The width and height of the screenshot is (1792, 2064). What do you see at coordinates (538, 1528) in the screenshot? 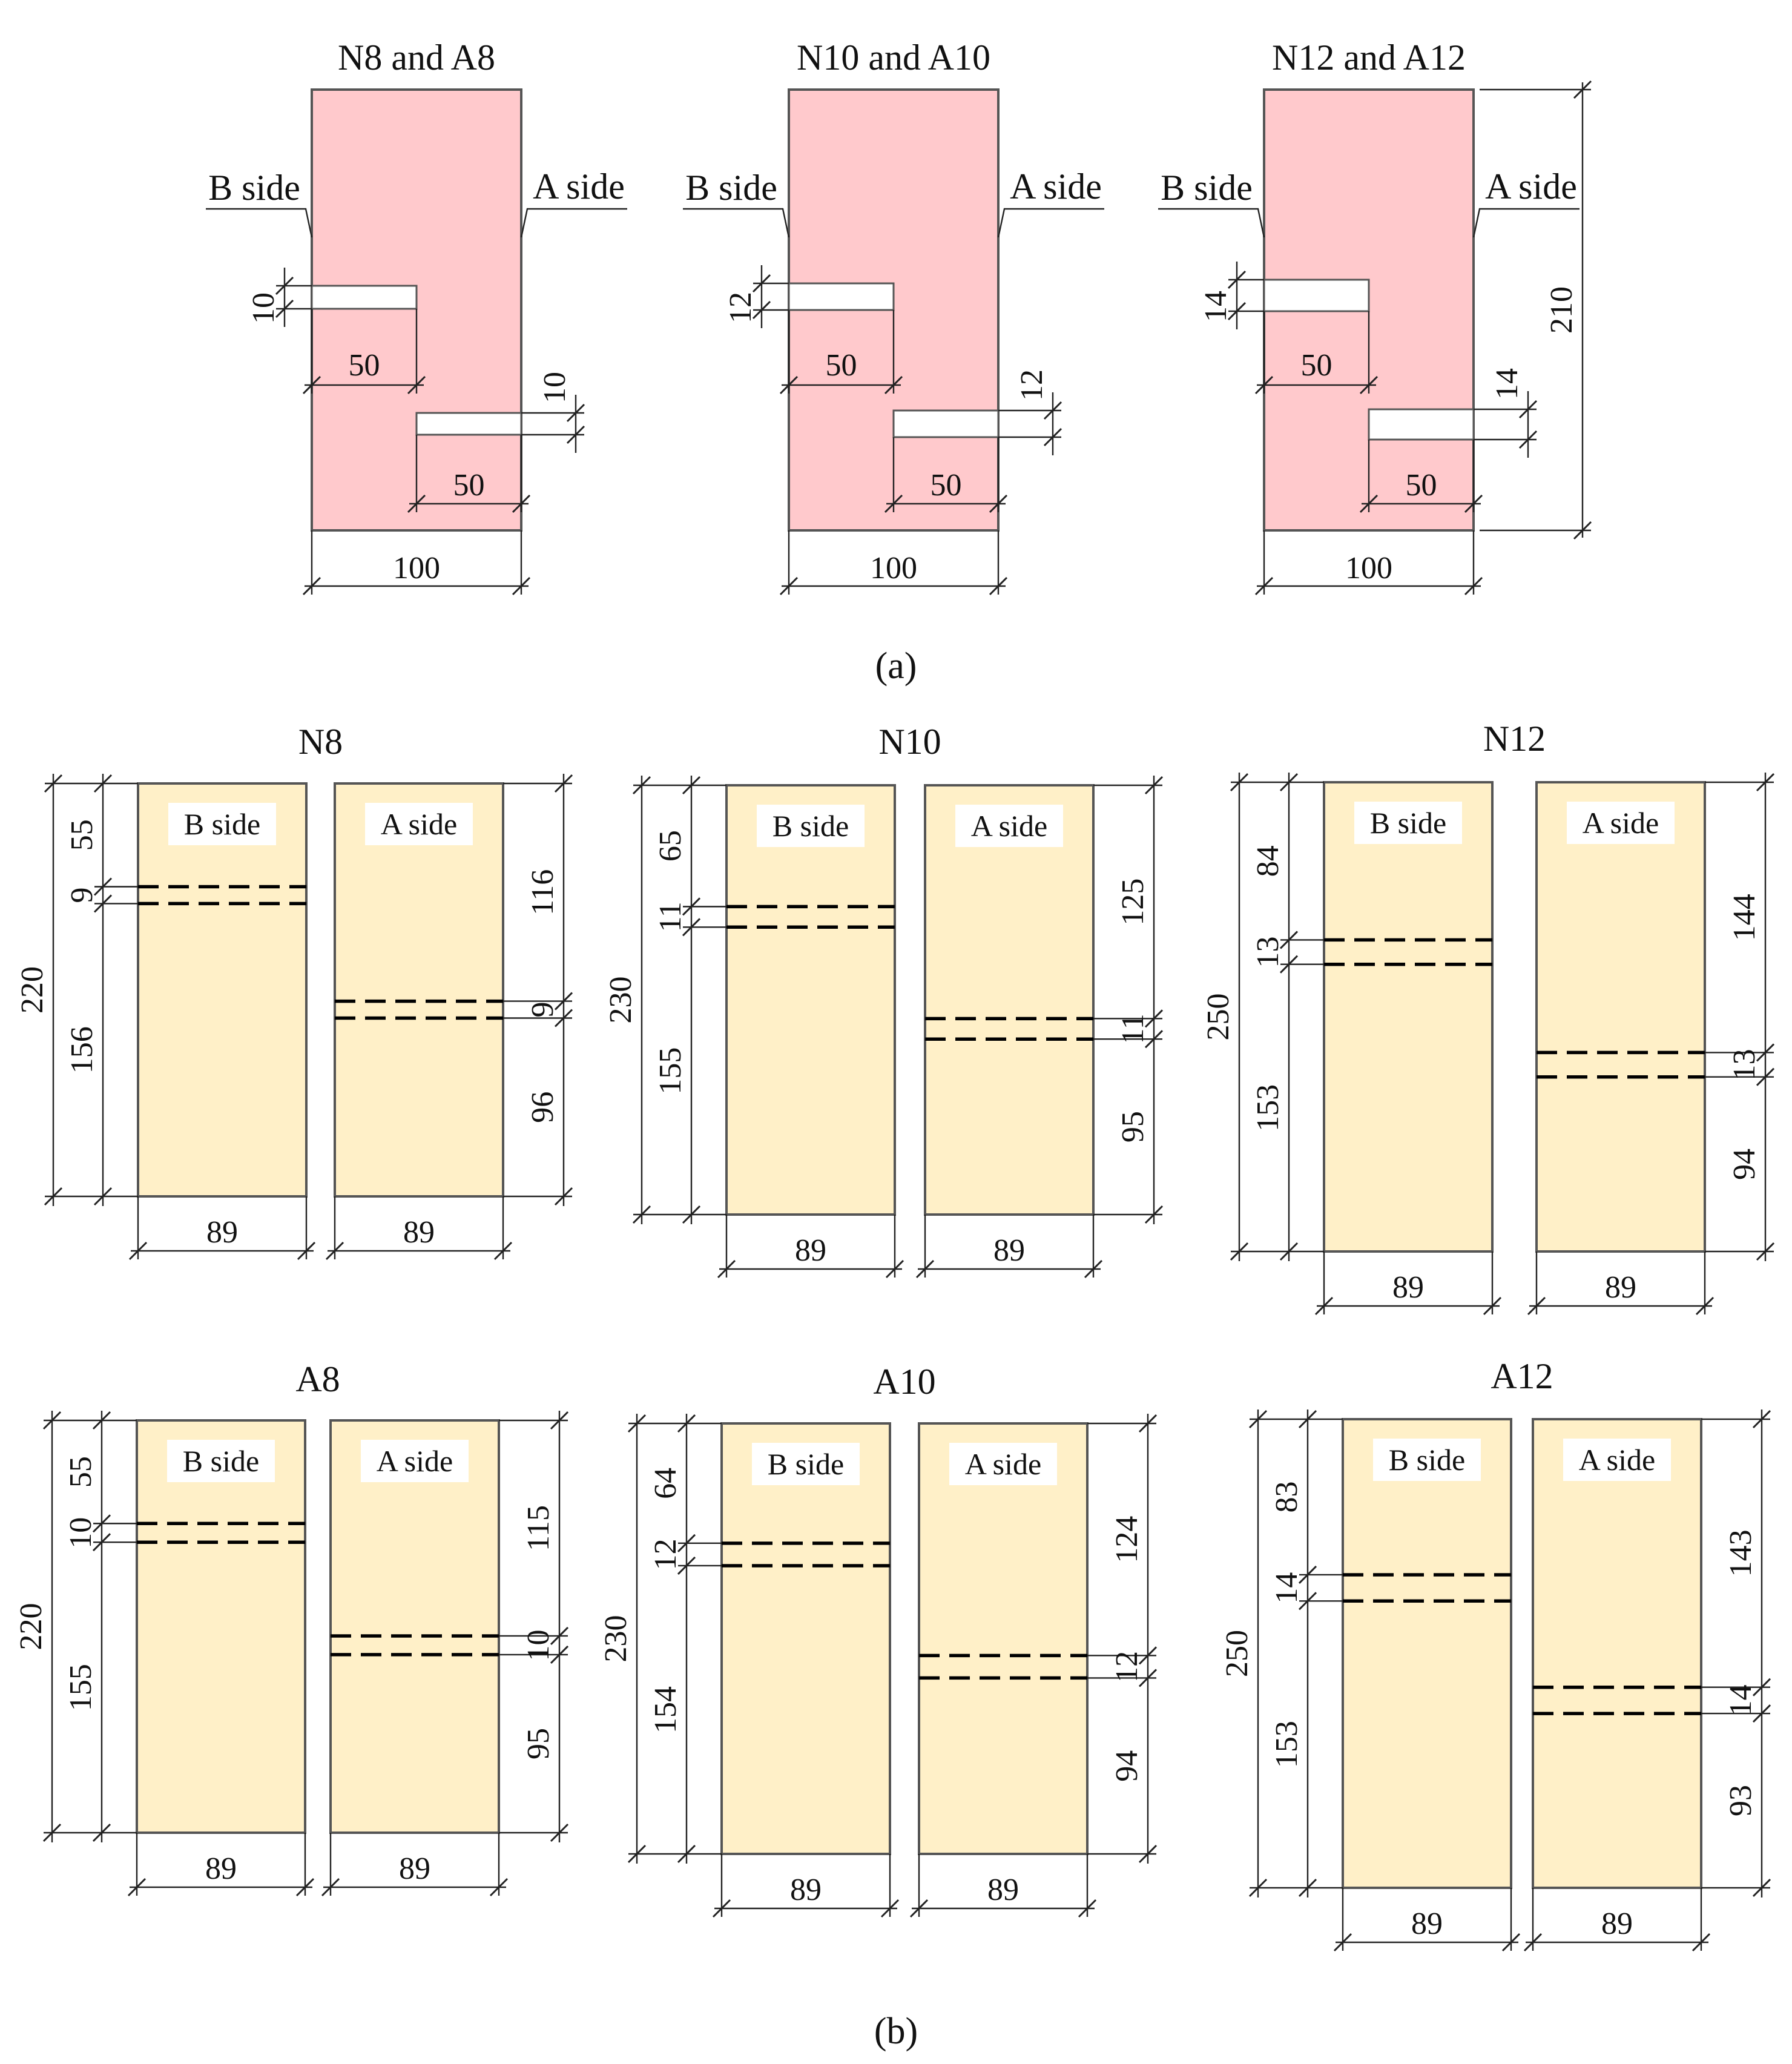
I see `a-top-value: 115` at bounding box center [538, 1528].